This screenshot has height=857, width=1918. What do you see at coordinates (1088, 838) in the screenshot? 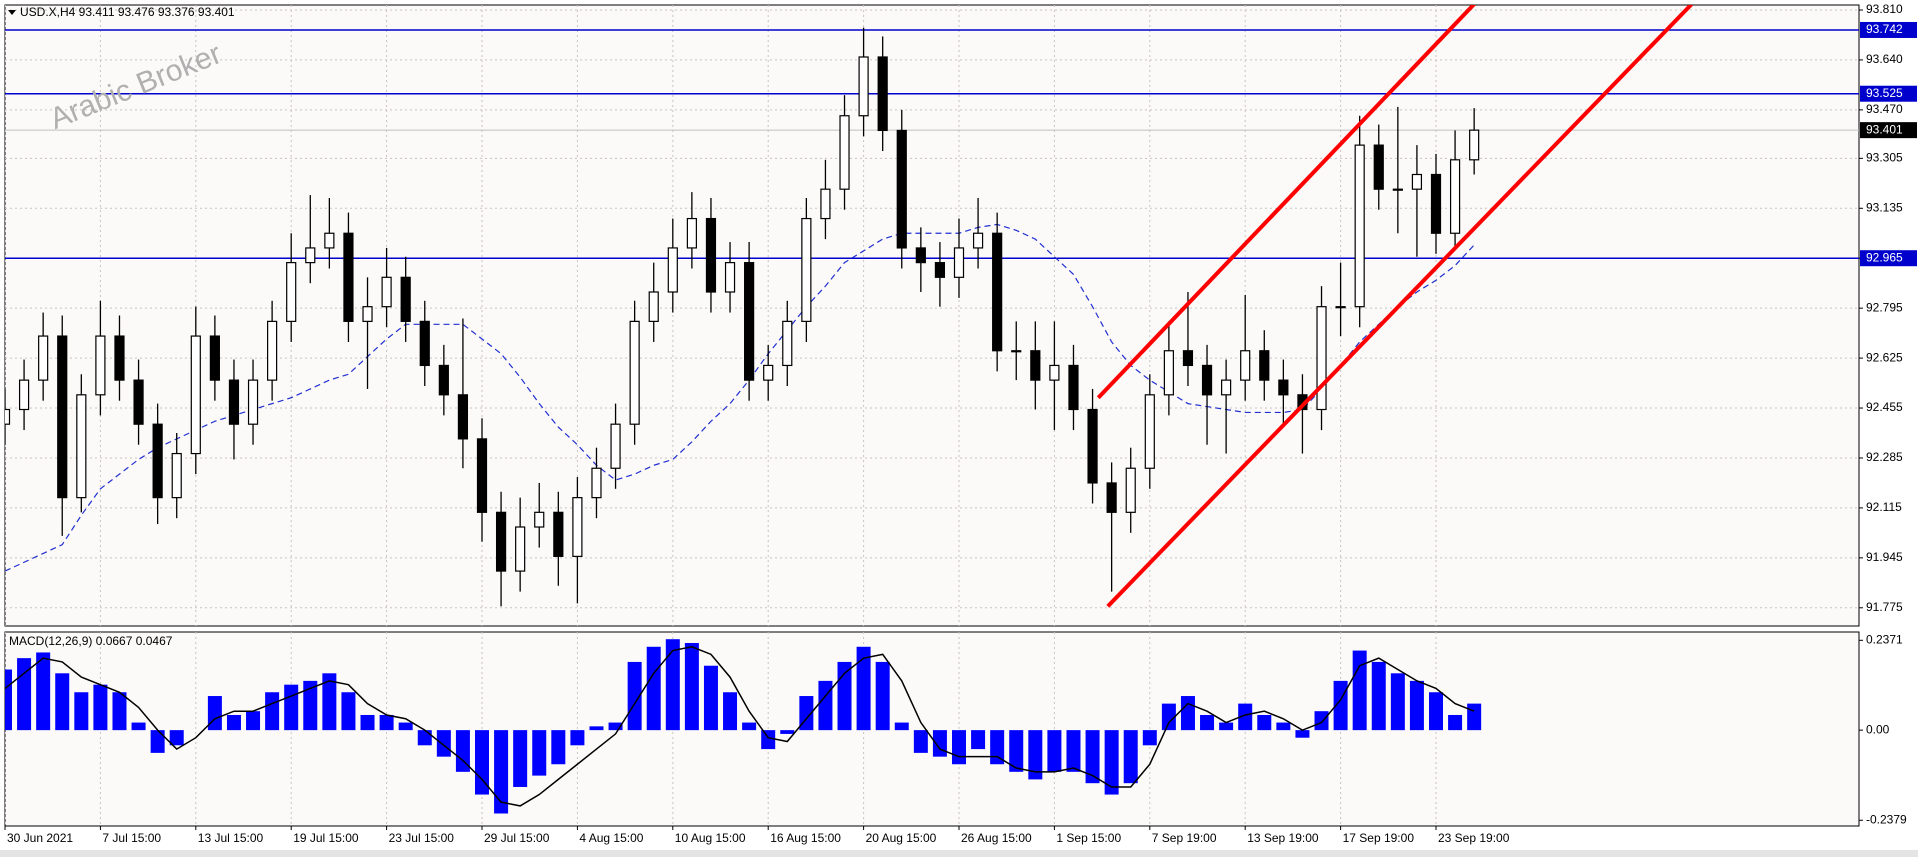
I see `x-tick-label: 1 Sep 15:00` at bounding box center [1088, 838].